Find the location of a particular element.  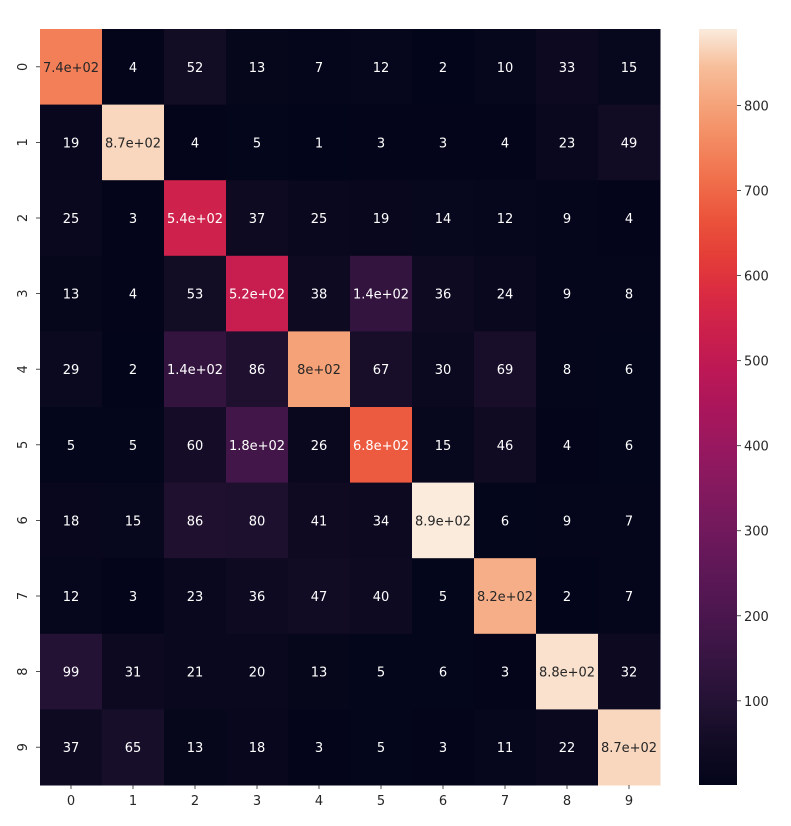

cell-label-3-7: 24 is located at coordinates (505, 295).